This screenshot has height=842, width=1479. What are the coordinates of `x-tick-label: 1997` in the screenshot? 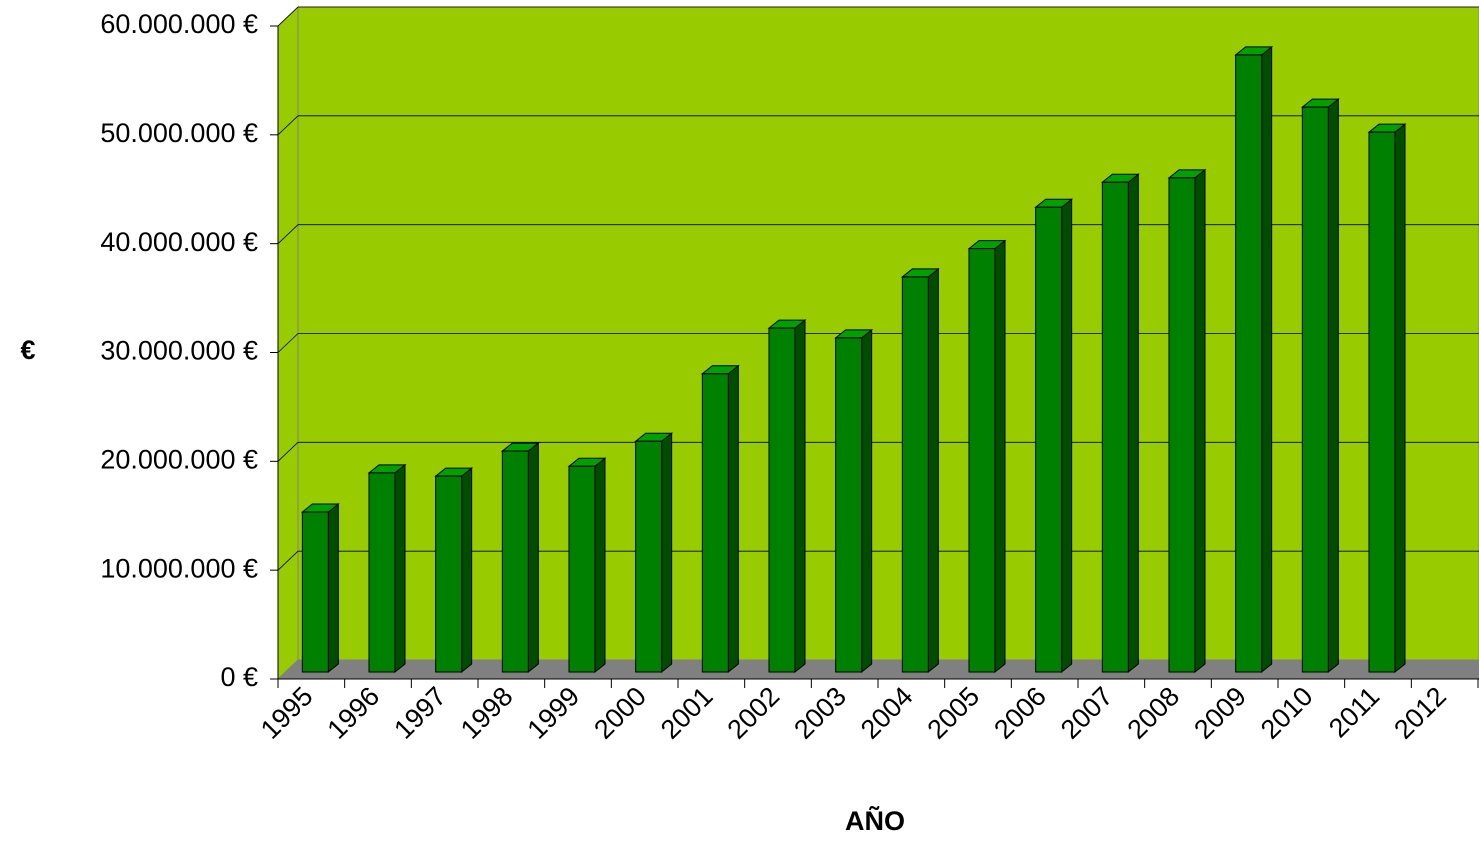 It's located at (420, 713).